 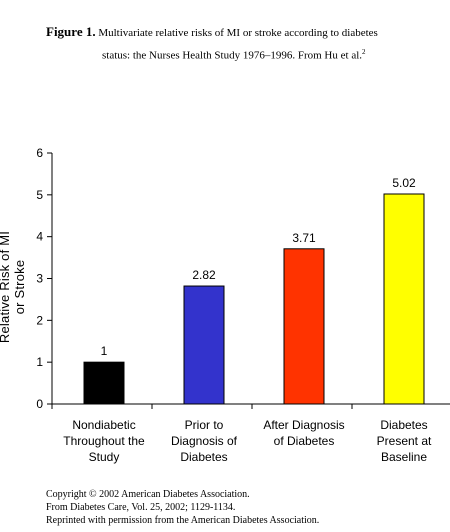 I want to click on x-category-label-line: Prior to, so click(x=204, y=425).